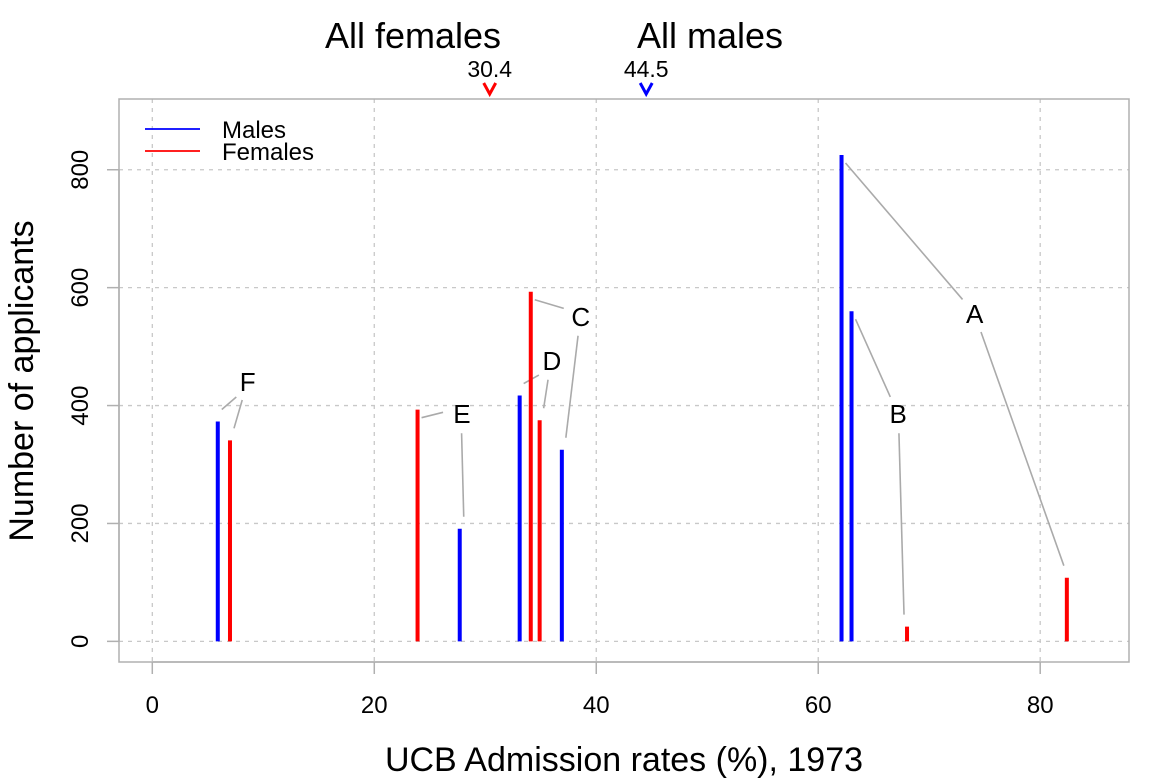  I want to click on x-tick-label-0: 0, so click(152, 705).